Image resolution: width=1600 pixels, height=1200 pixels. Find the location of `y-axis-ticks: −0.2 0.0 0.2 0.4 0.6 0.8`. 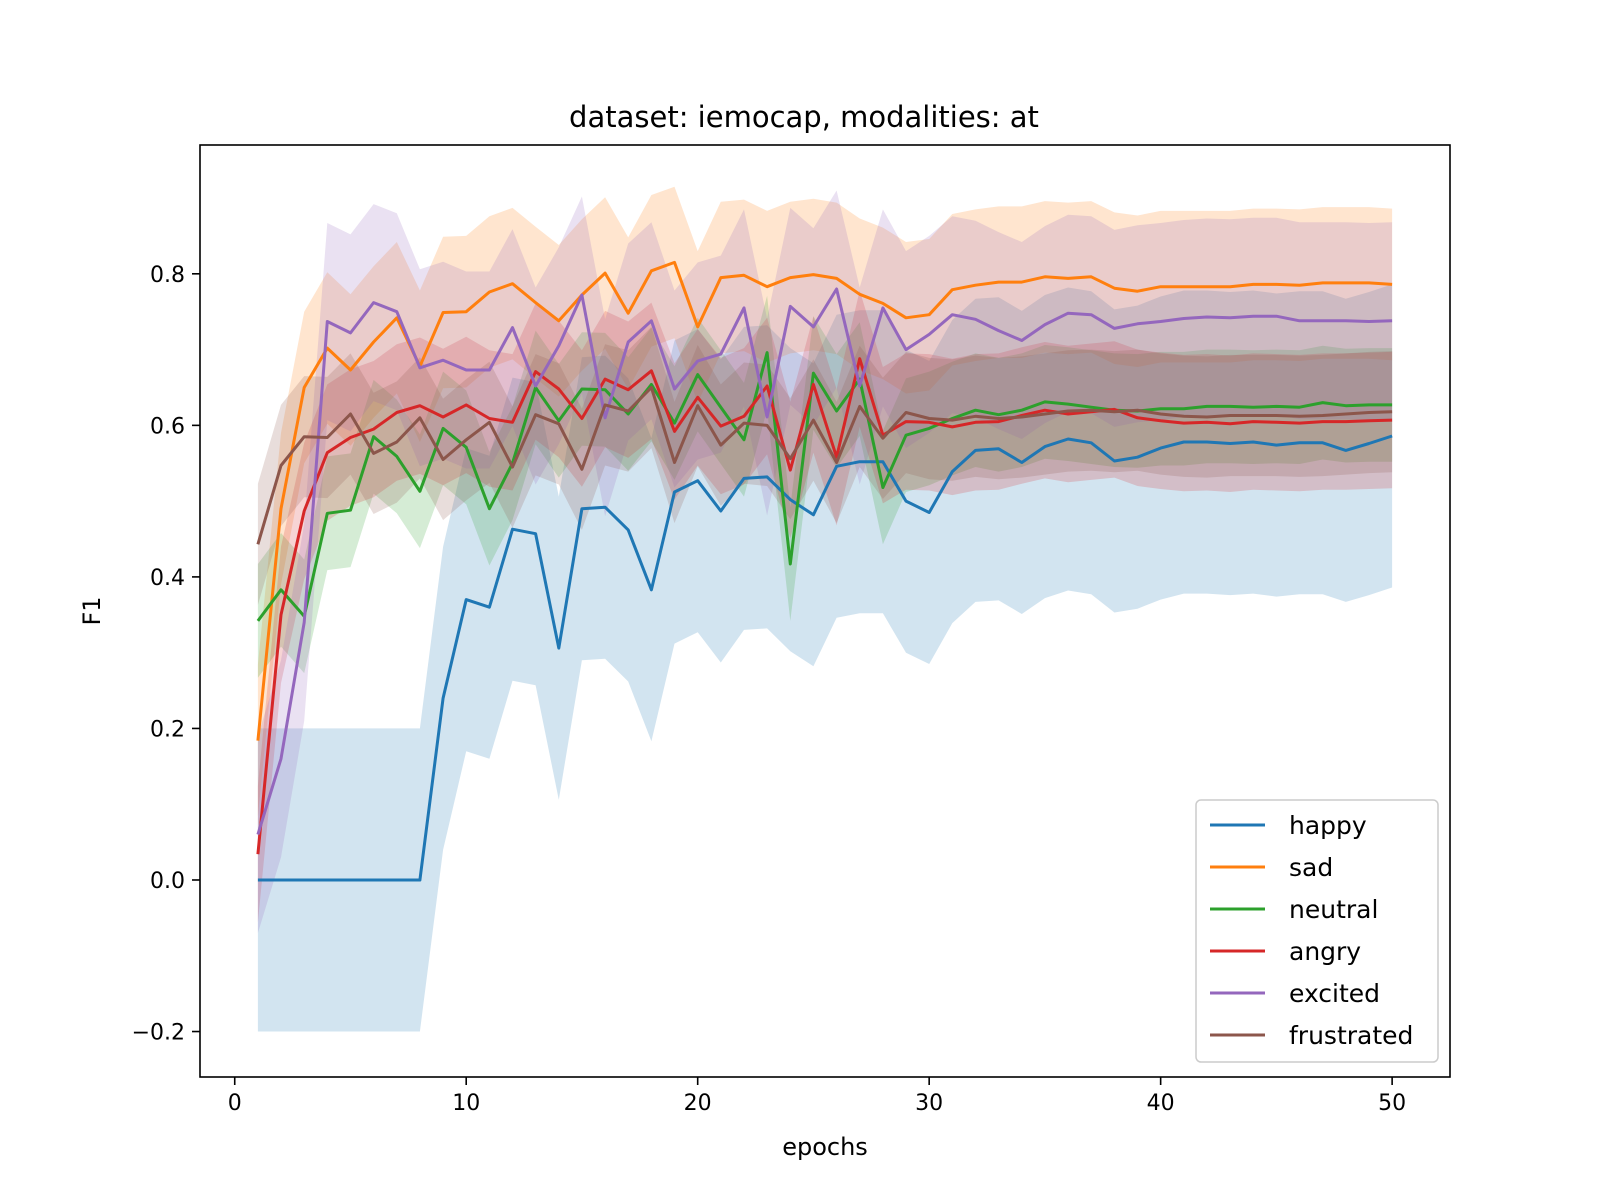

y-axis-ticks: −0.2 0.0 0.2 0.4 0.6 0.8 is located at coordinates (166, 654).